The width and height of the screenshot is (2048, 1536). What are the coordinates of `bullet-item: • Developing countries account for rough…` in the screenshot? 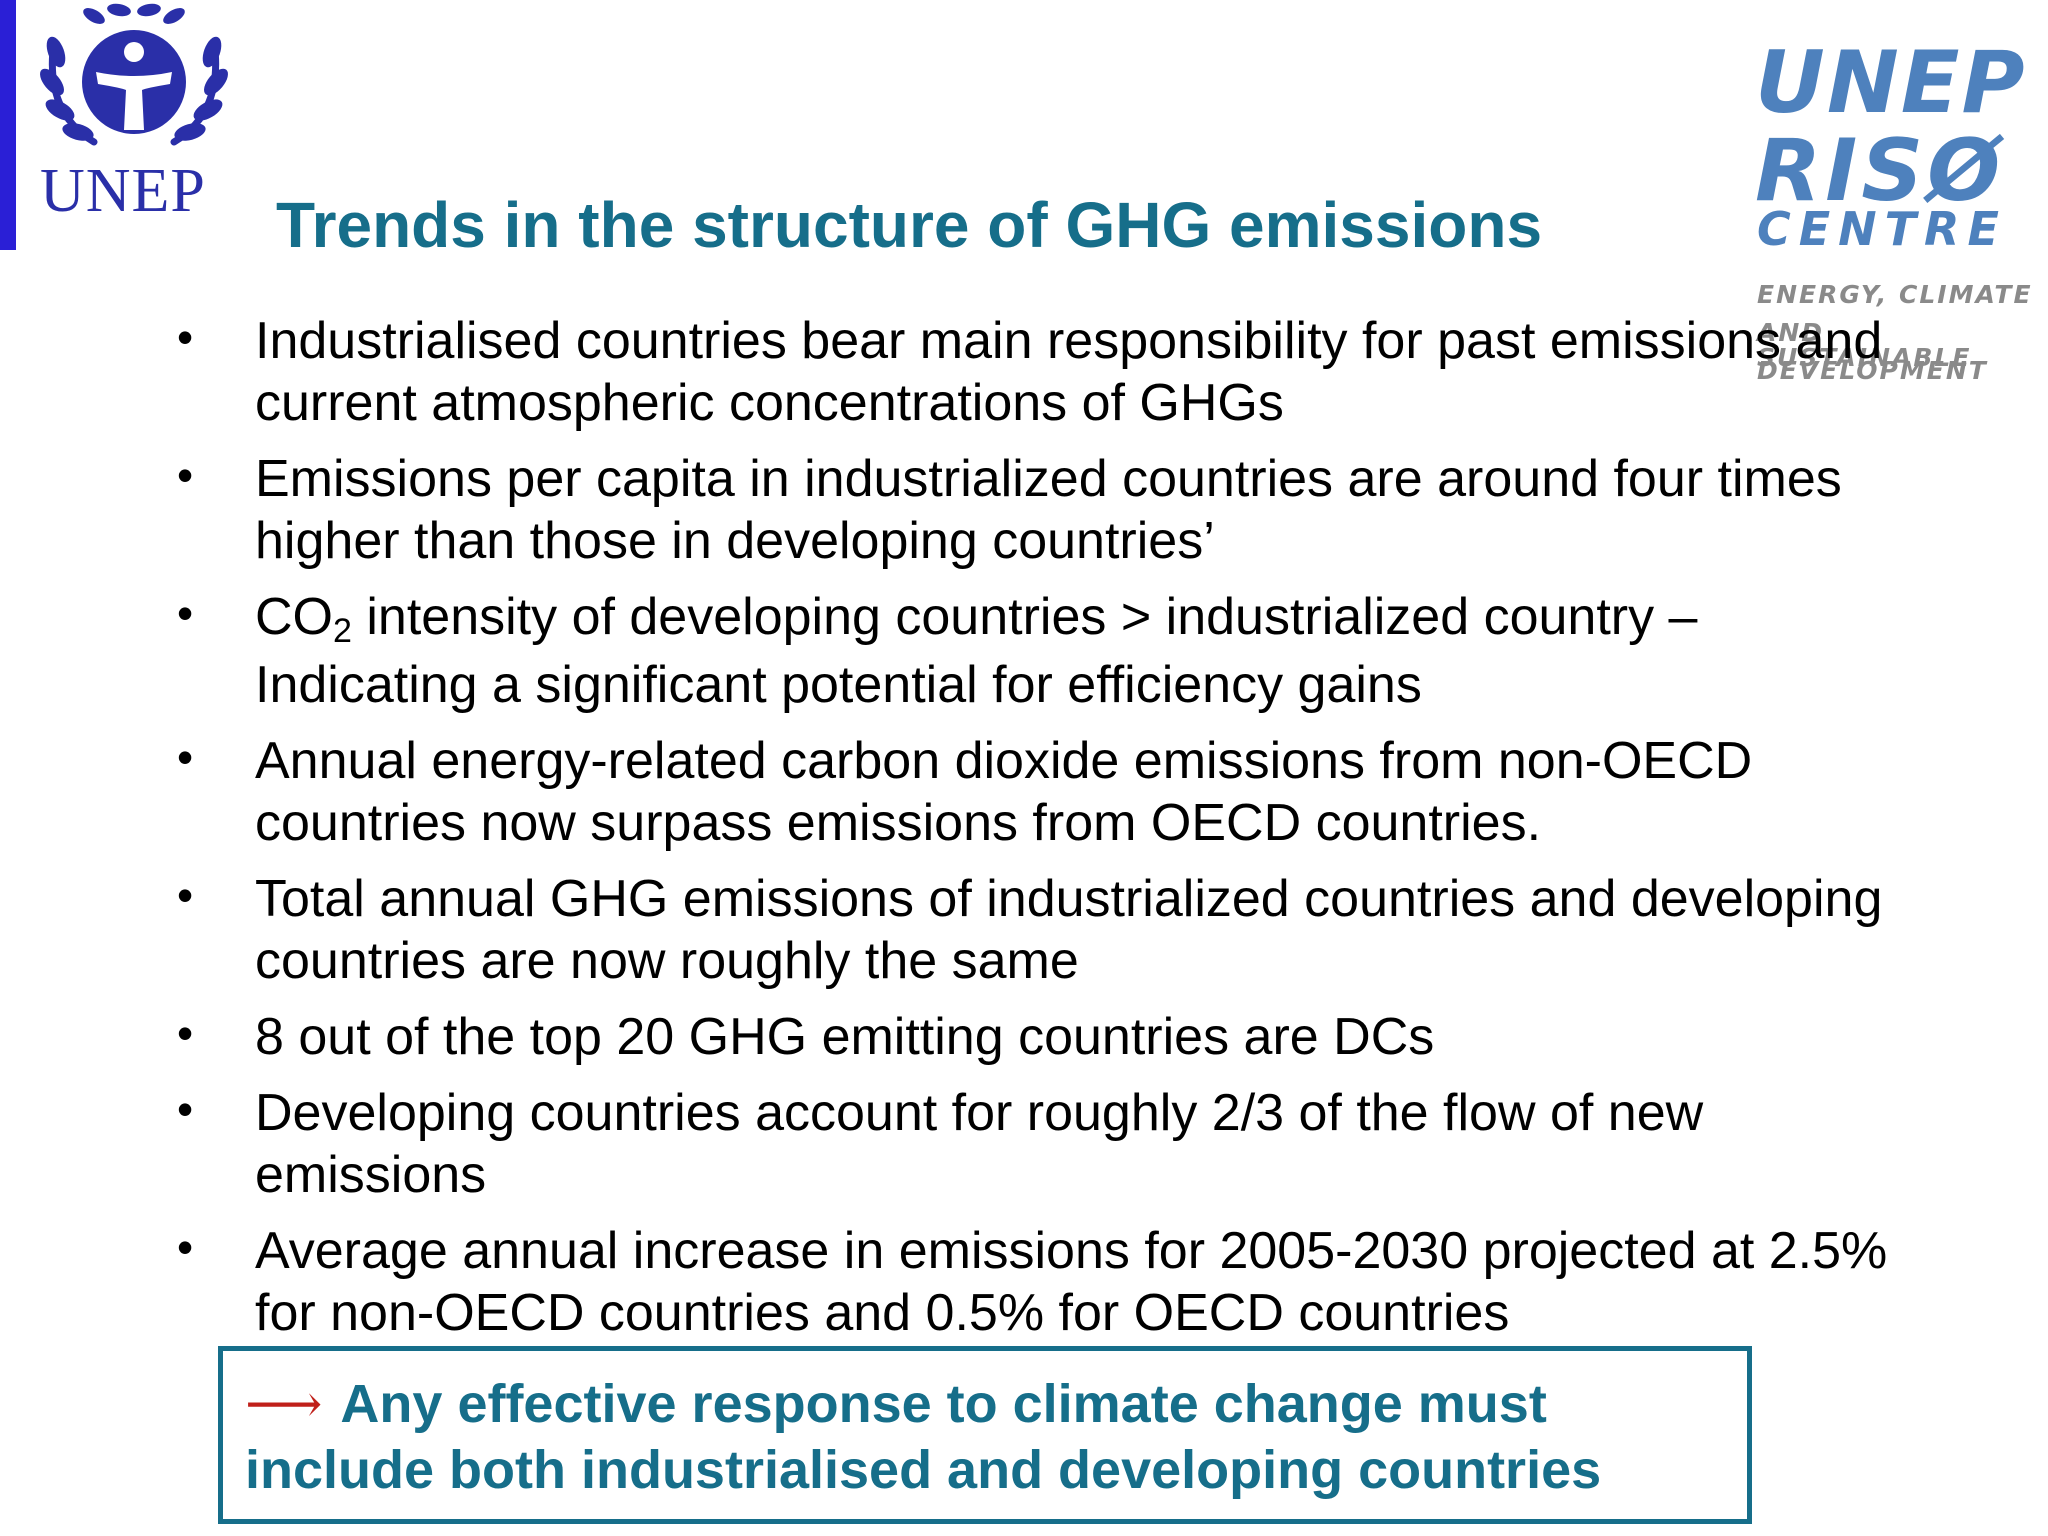 It's located at (1035, 1144).